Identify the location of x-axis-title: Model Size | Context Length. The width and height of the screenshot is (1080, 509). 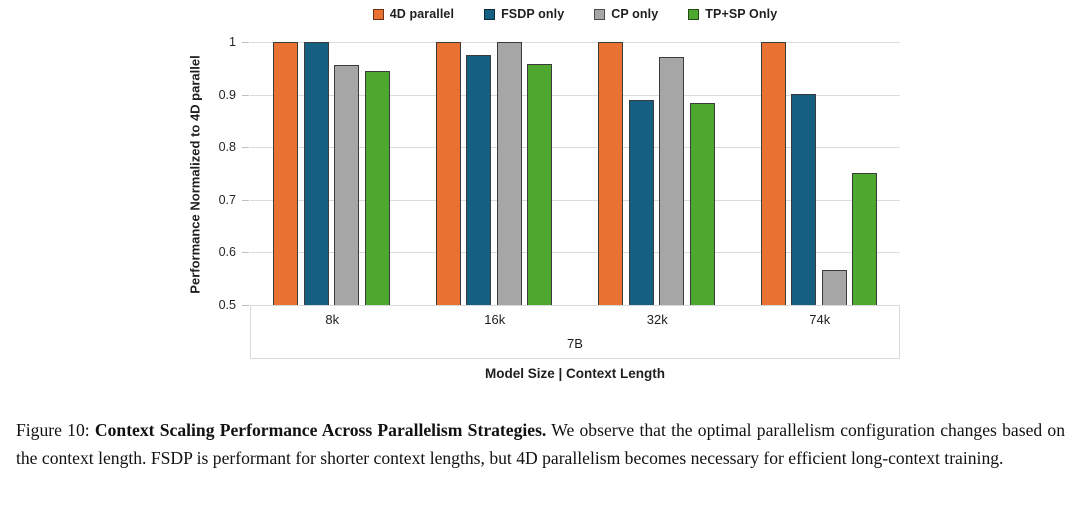
(575, 373).